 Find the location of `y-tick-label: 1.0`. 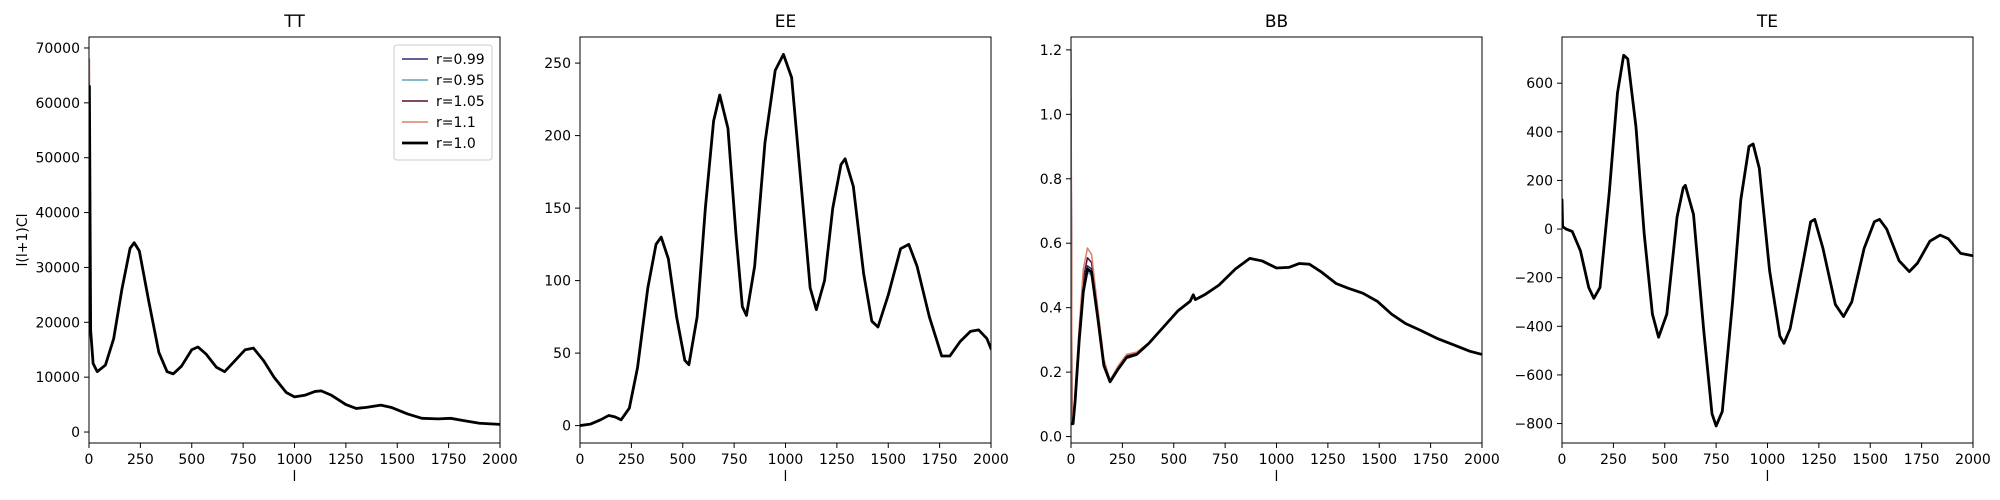

y-tick-label: 1.0 is located at coordinates (1051, 115).